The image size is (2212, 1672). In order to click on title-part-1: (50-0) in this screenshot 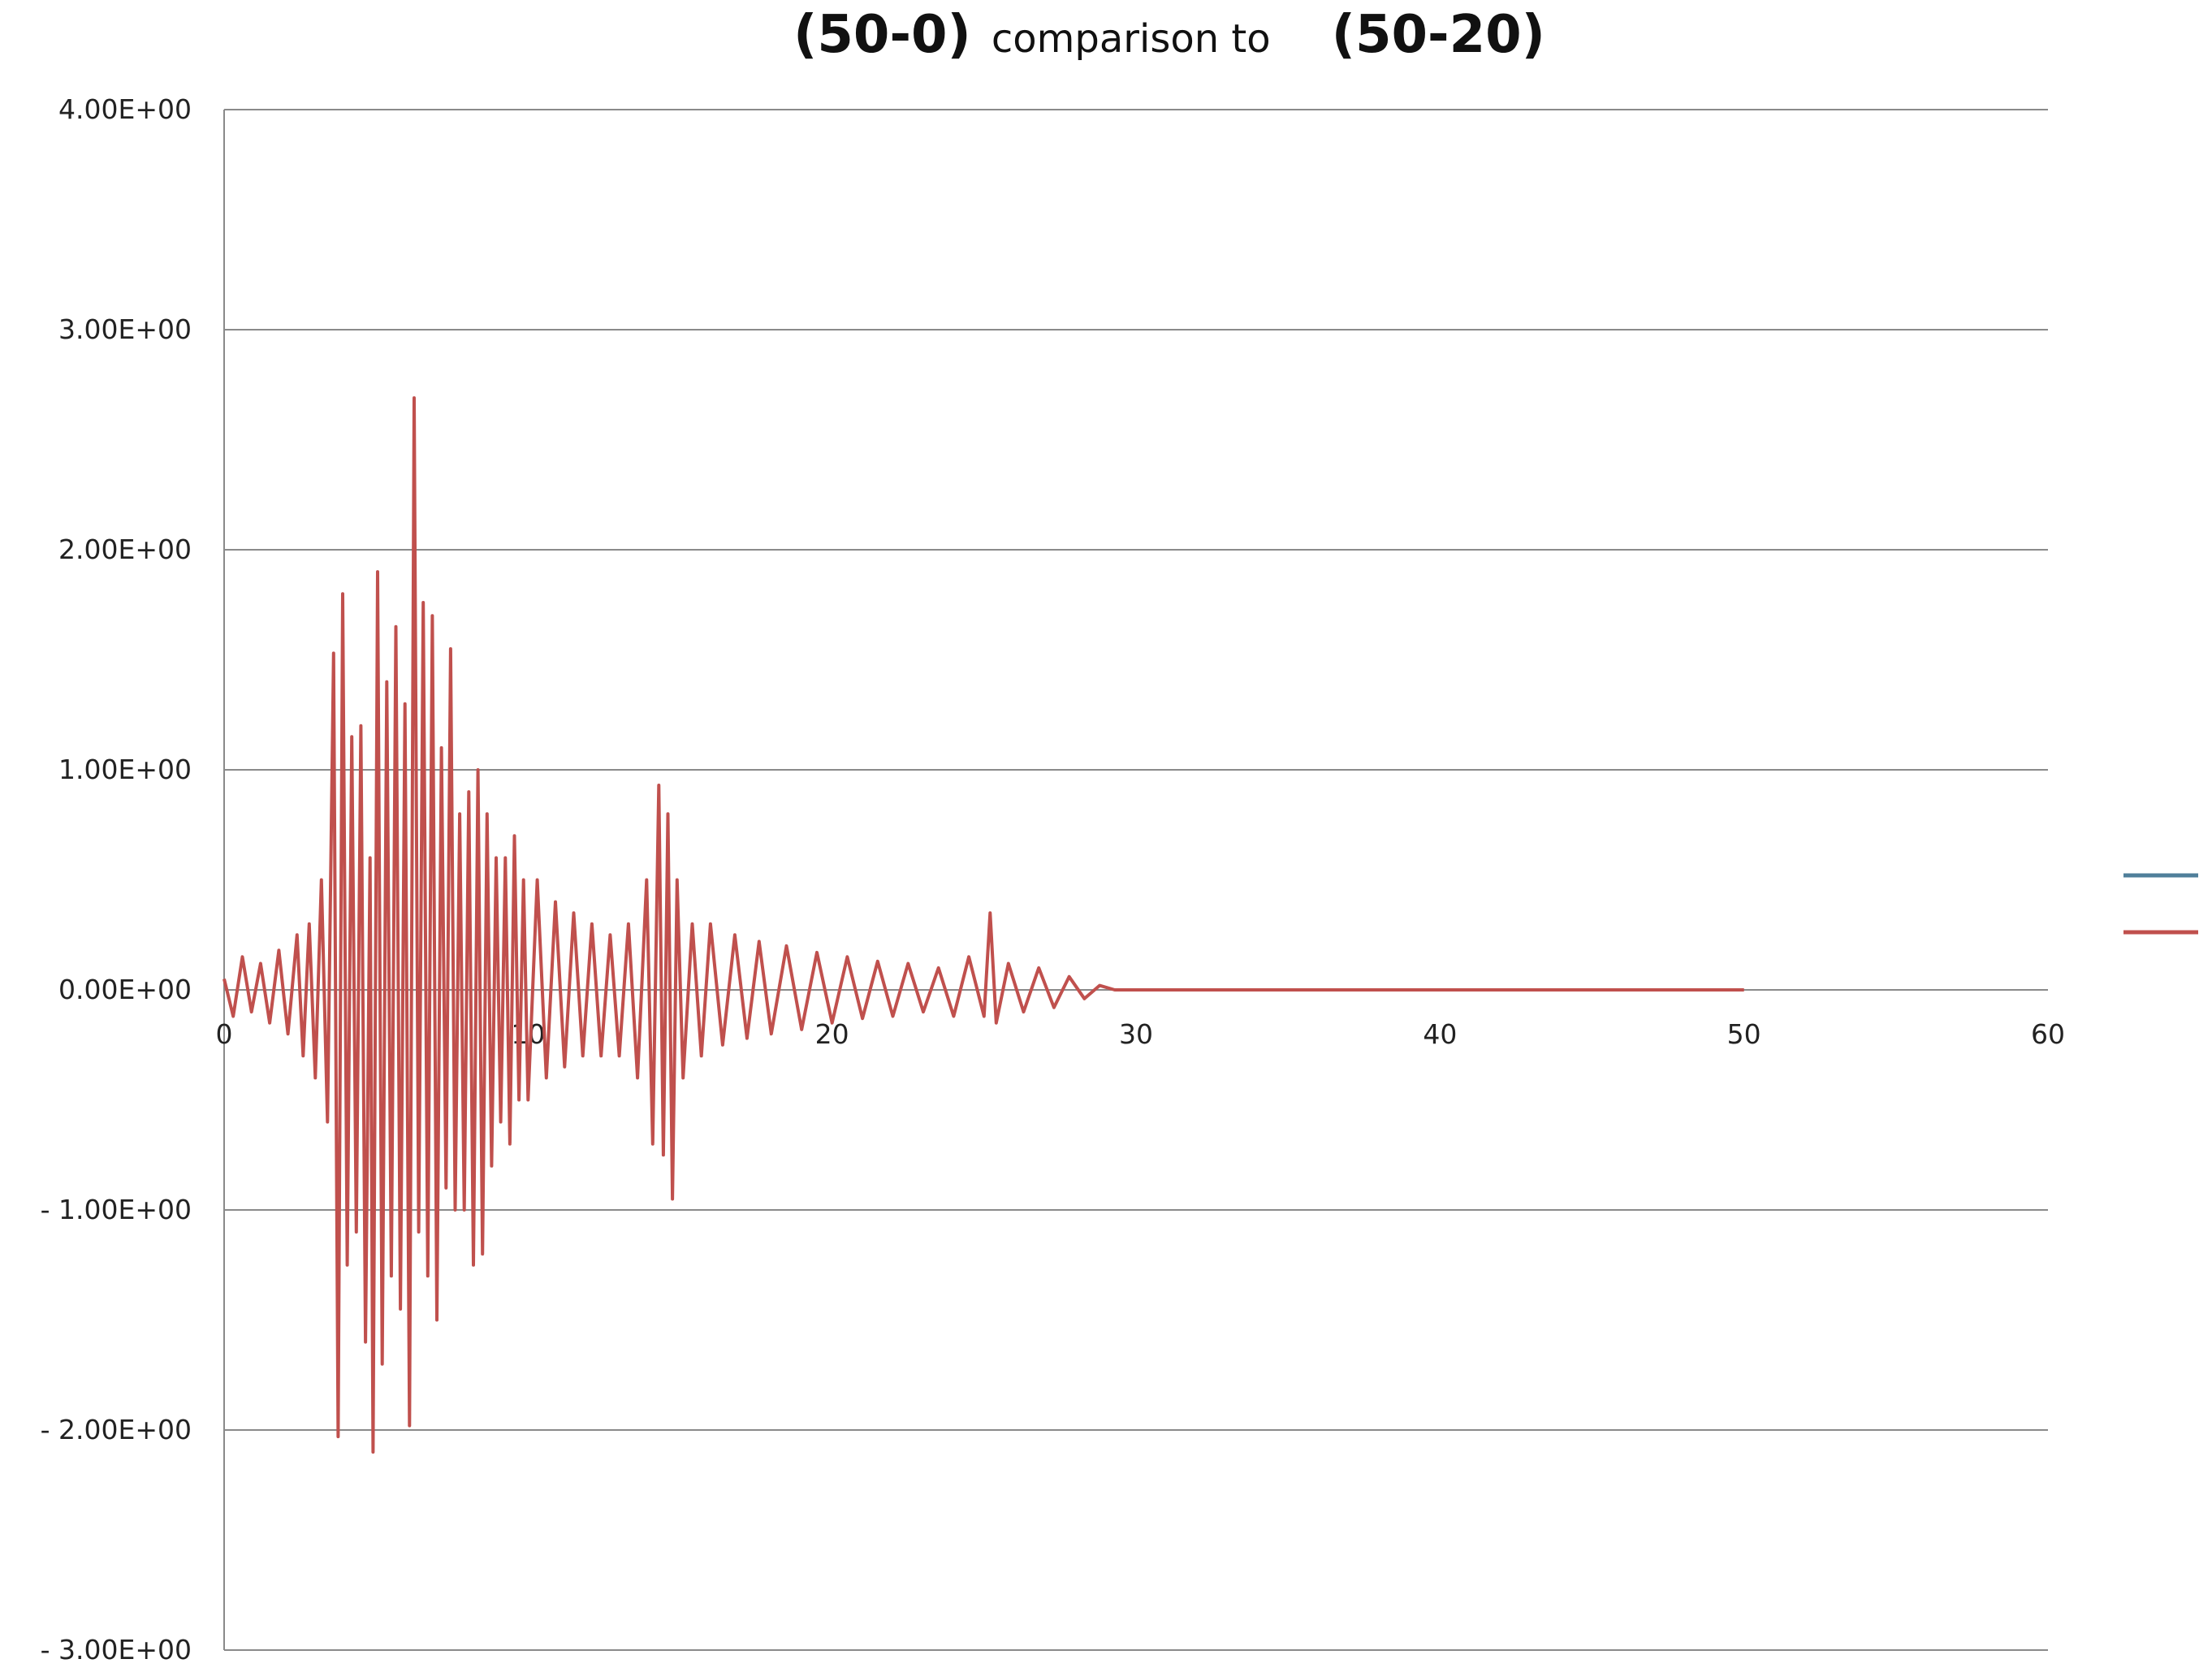, I will do `click(882, 35)`.